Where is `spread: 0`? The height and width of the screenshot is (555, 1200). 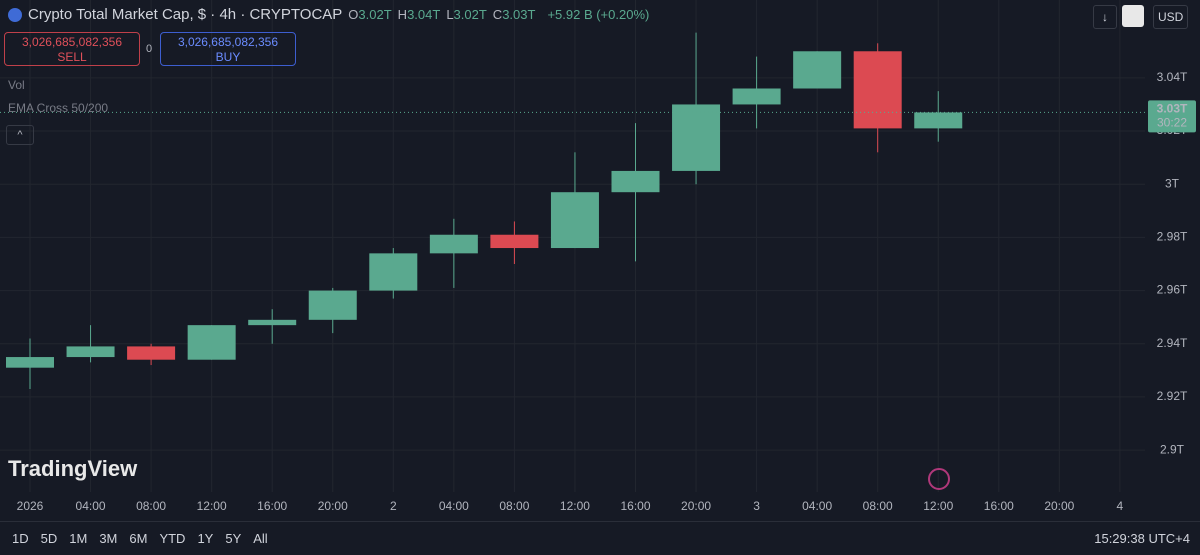
spread: 0 is located at coordinates (149, 49).